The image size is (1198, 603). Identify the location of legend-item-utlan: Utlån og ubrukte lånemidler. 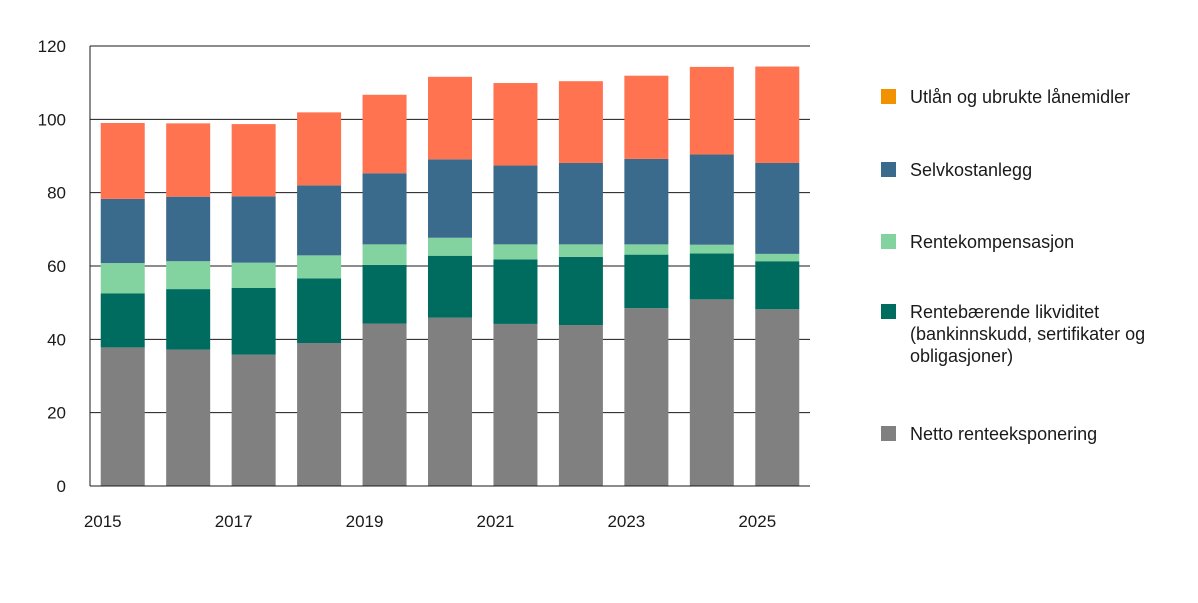
(1030, 97).